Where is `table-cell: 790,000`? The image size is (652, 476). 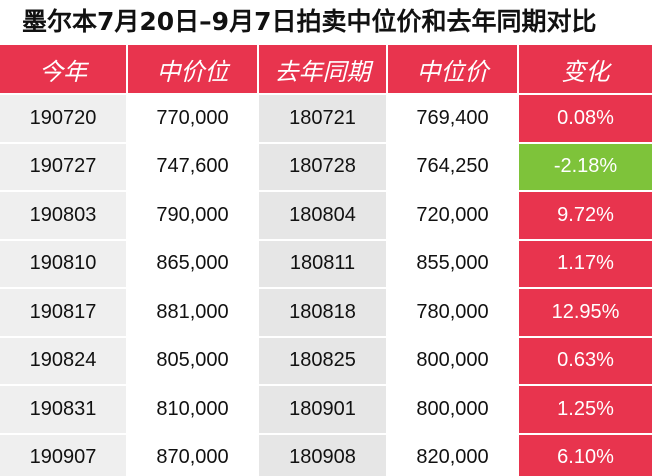 table-cell: 790,000 is located at coordinates (193, 214).